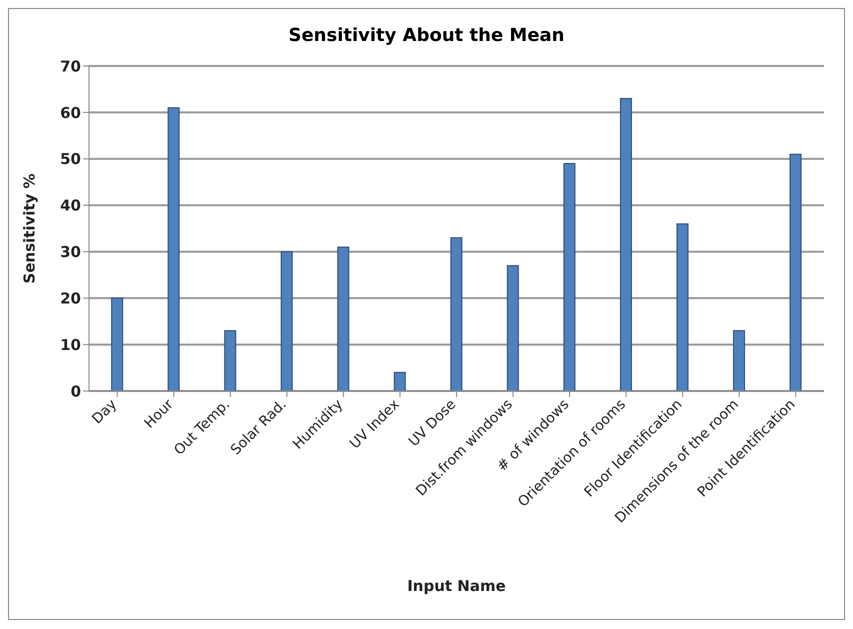 The height and width of the screenshot is (629, 853). What do you see at coordinates (70, 298) in the screenshot?
I see `y-tick-label: 20` at bounding box center [70, 298].